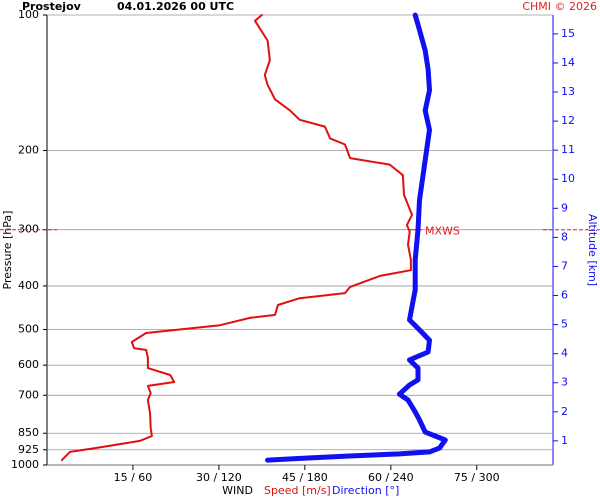 This screenshot has width=600, height=500. What do you see at coordinates (564, 440) in the screenshot?
I see `y2-tick-label: 1` at bounding box center [564, 440].